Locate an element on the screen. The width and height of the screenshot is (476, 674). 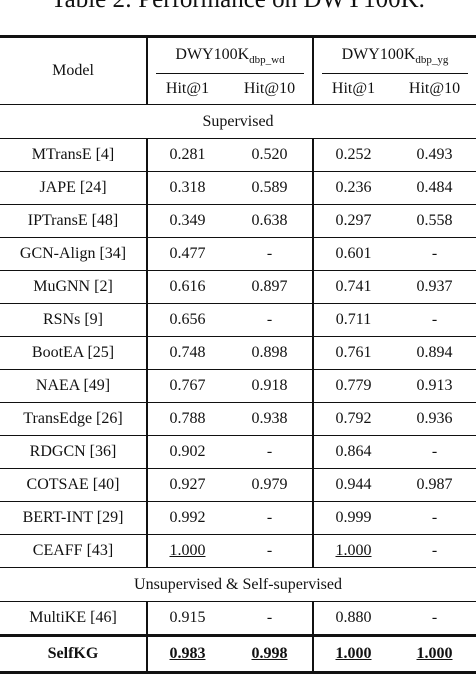
section-header-unsupervised: Unsupervised & Self-supervised is located at coordinates (238, 584).